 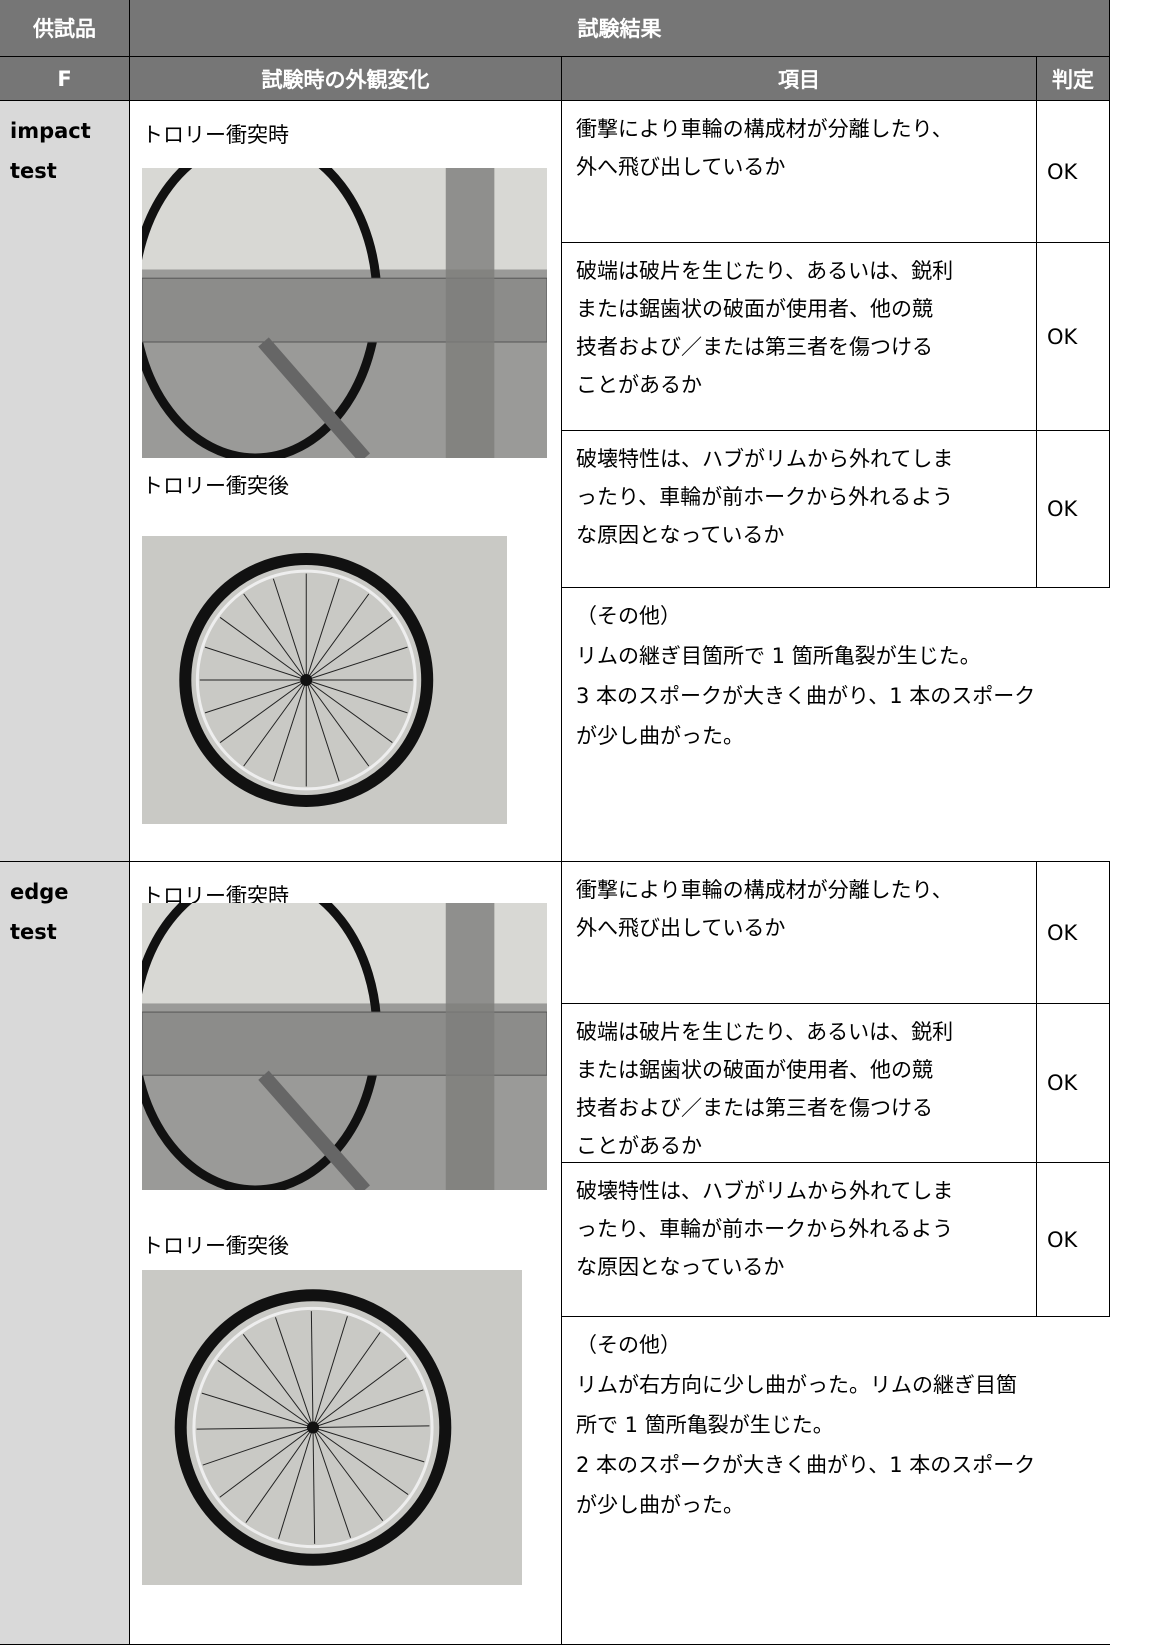 I want to click on header-cell: 供試品, so click(x=65, y=28).